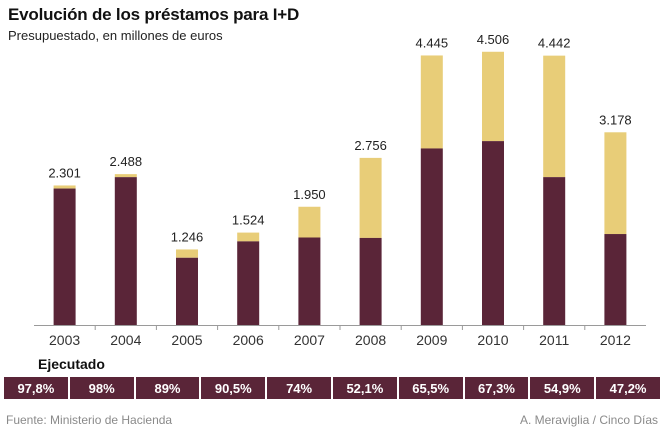 The width and height of the screenshot is (664, 430). Describe the element at coordinates (64, 172) in the screenshot. I see `bar-total-label: 2.301` at that location.